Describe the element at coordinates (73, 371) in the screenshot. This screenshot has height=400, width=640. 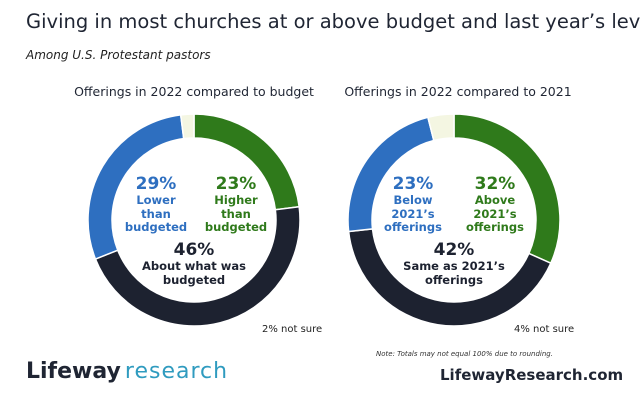
I see `logo-word-lifeway: Lifeway` at that location.